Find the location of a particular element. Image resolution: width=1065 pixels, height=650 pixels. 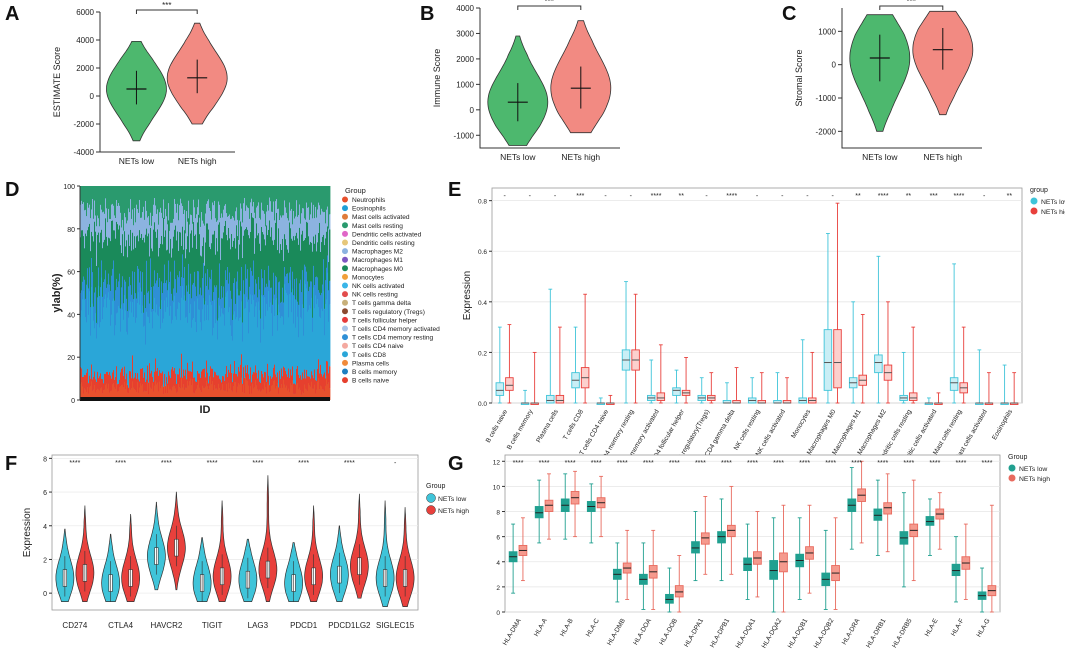

panel-d-legend-swatch is located at coordinates (345, 294).